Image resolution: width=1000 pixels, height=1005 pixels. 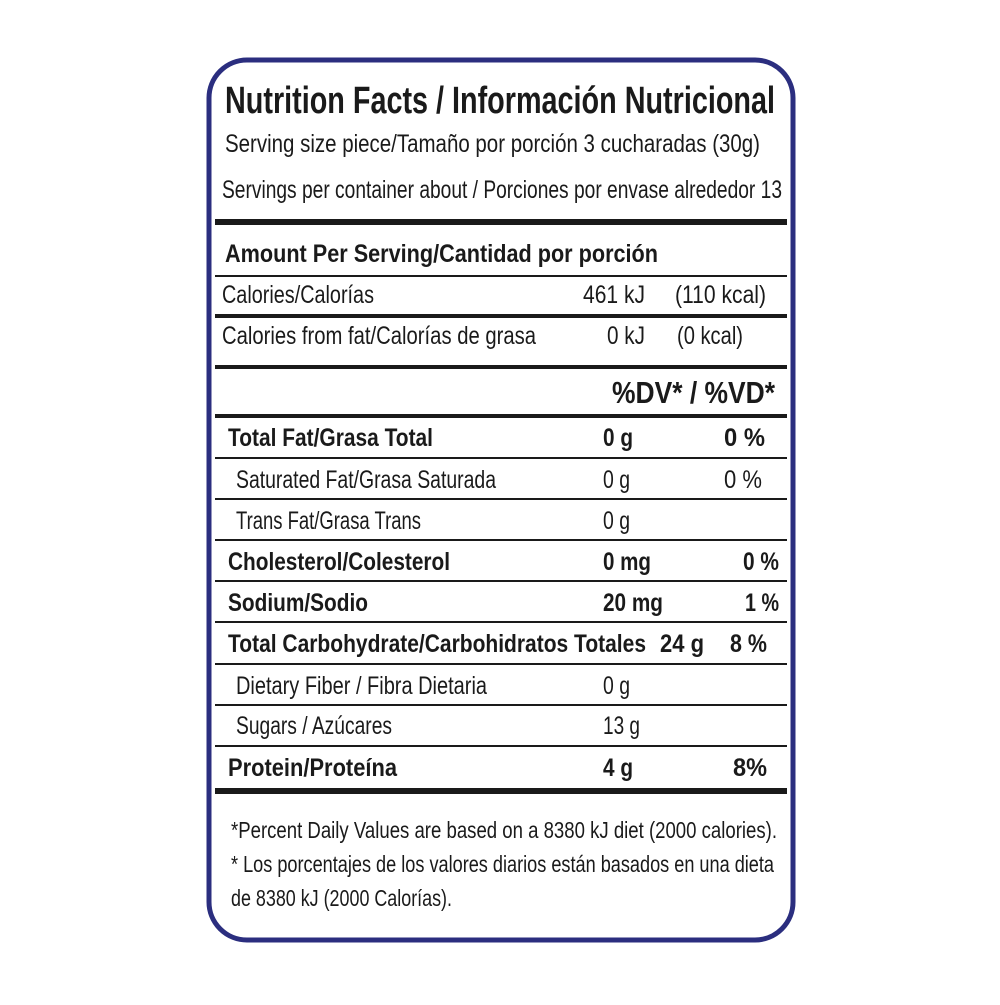 What do you see at coordinates (313, 768) in the screenshot?
I see `nutrient-name: Protein/Proteína` at bounding box center [313, 768].